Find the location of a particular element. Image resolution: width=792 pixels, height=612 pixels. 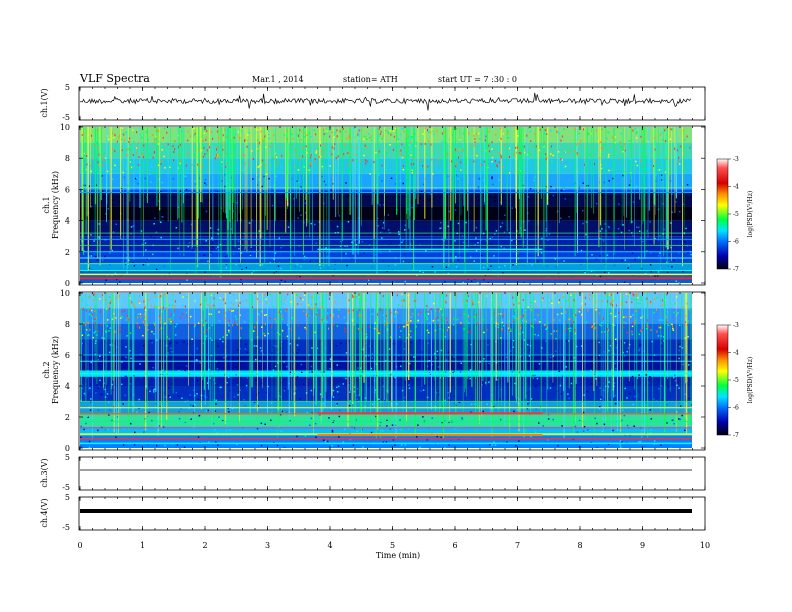

ch3-wave-tick-top: 5 is located at coordinates (67, 457).